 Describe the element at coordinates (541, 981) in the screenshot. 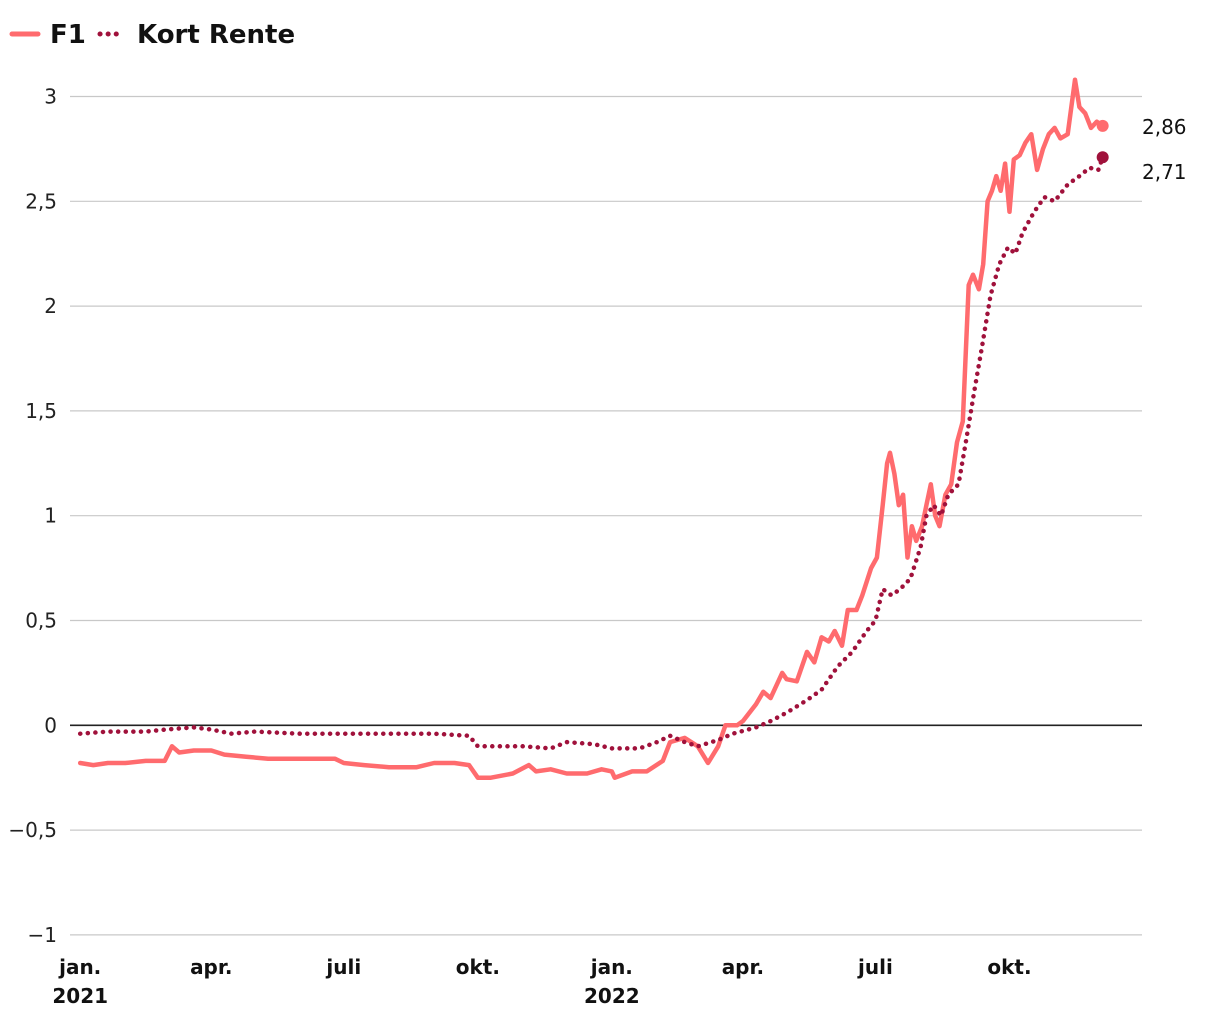

I see `x-axis-ticks: jan. 2021 apr. juli okt. jan. 2022 apr. juli okt.` at that location.